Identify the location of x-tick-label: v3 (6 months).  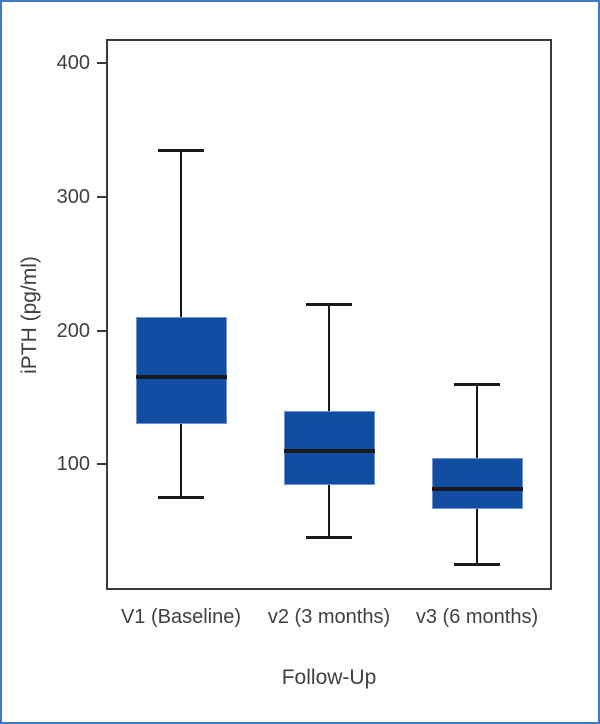
(477, 617).